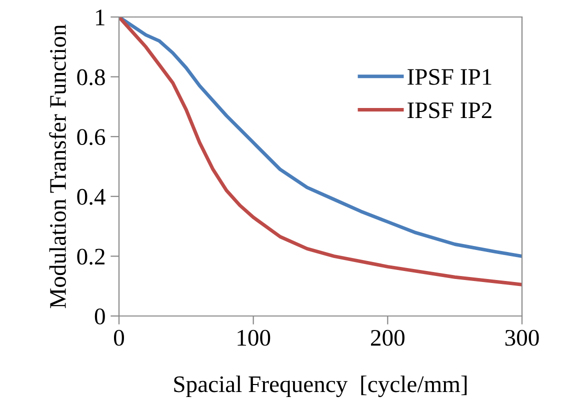  What do you see at coordinates (450, 110) in the screenshot?
I see `legend-label: IPSF IP2` at bounding box center [450, 110].